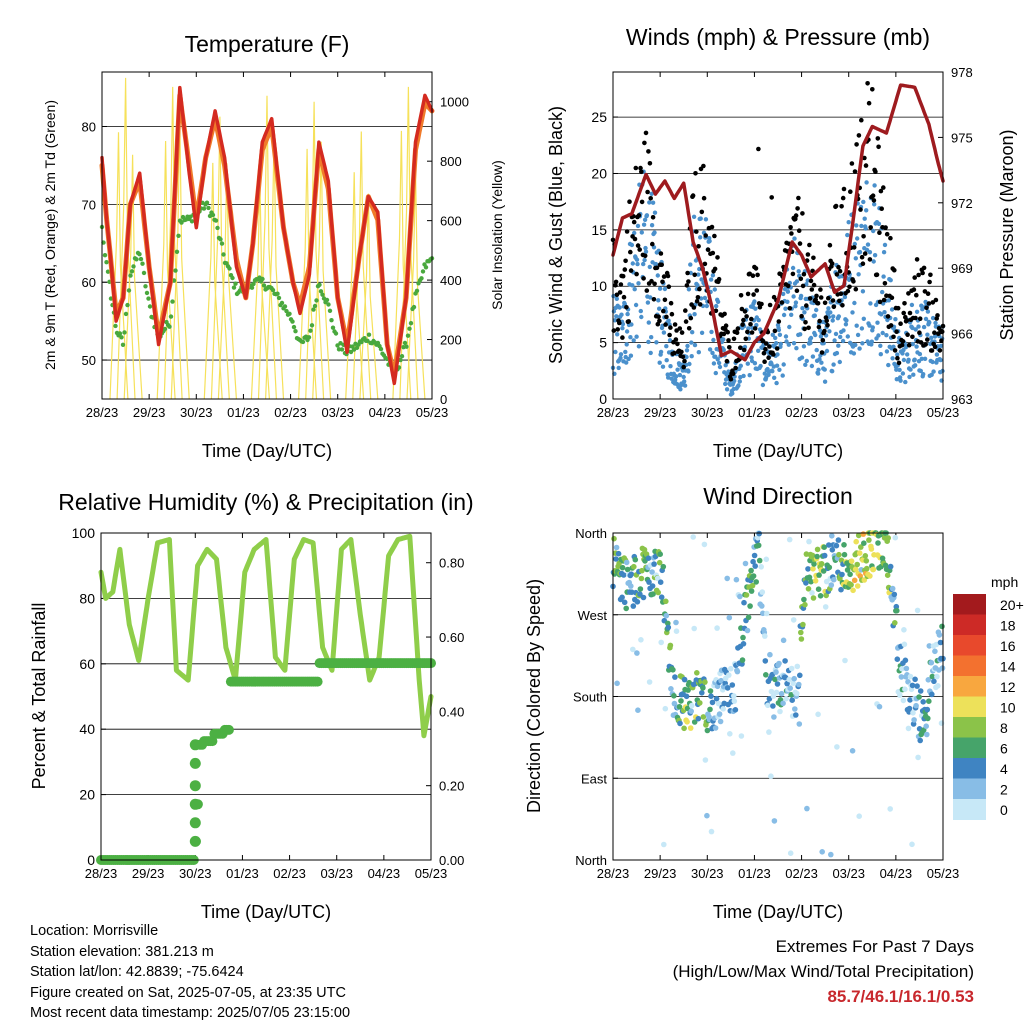 This screenshot has height=1024, width=1024. What do you see at coordinates (101, 873) in the screenshot?
I see `x-tick-label: 28/23` at bounding box center [101, 873].